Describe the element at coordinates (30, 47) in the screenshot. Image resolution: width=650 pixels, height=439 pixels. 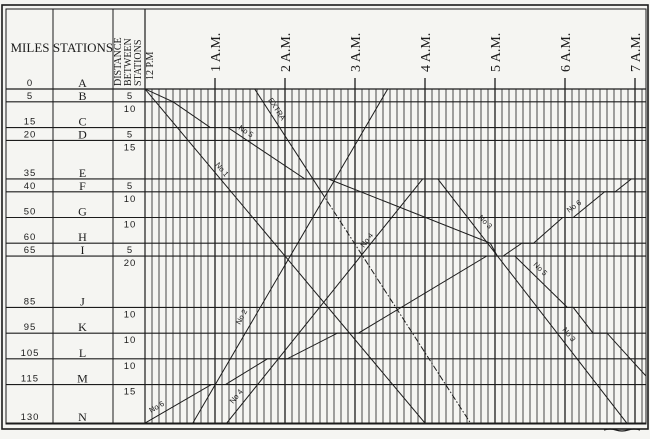
I see `miles-header: MILES` at that location.